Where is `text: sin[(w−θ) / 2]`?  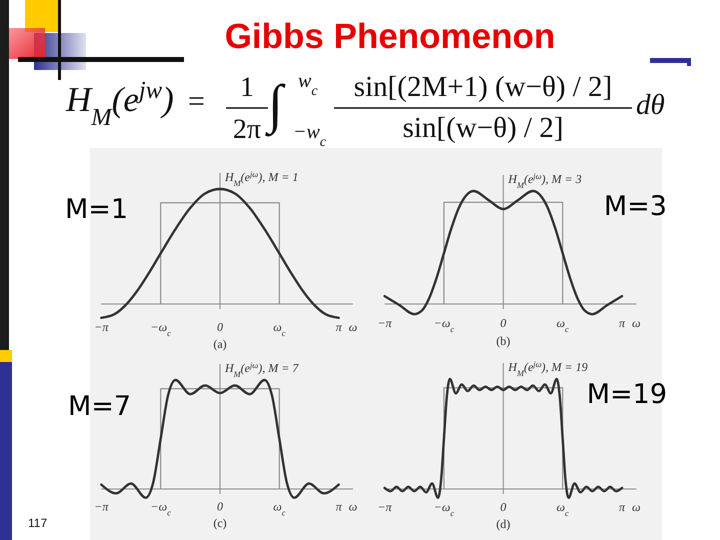
text: sin[(w−θ) / 2] is located at coordinates (483, 128).